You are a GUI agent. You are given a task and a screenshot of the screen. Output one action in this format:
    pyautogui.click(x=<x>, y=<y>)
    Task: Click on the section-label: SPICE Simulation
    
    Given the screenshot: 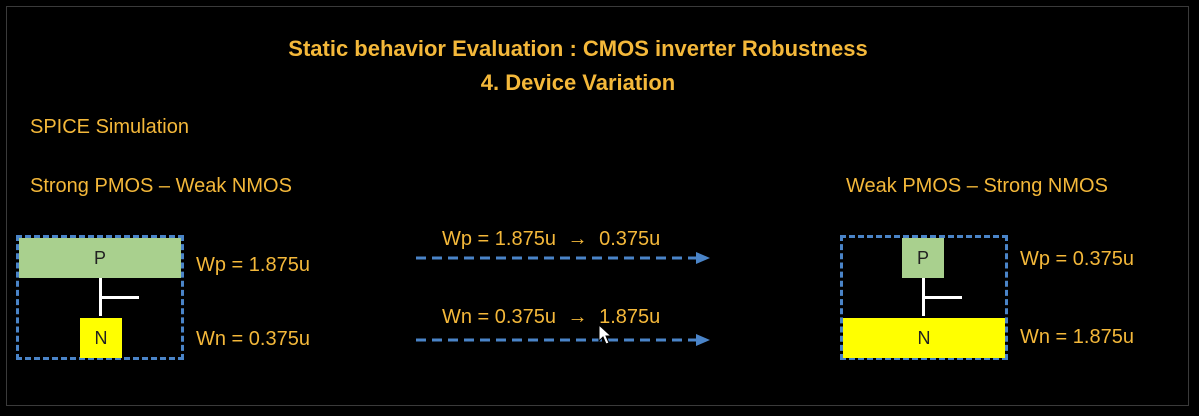 What is the action you would take?
    pyautogui.click(x=109, y=127)
    